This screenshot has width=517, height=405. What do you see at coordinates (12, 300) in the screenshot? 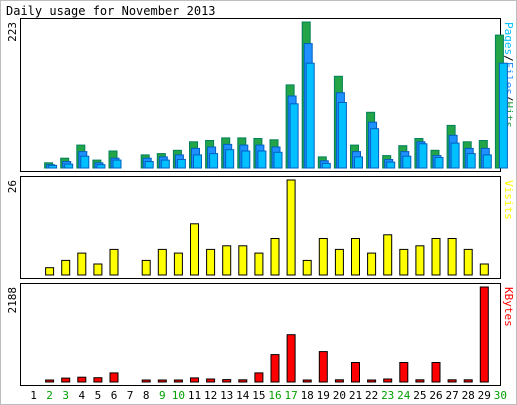
I see `kbytes-ymax-label: 2188` at bounding box center [12, 300].